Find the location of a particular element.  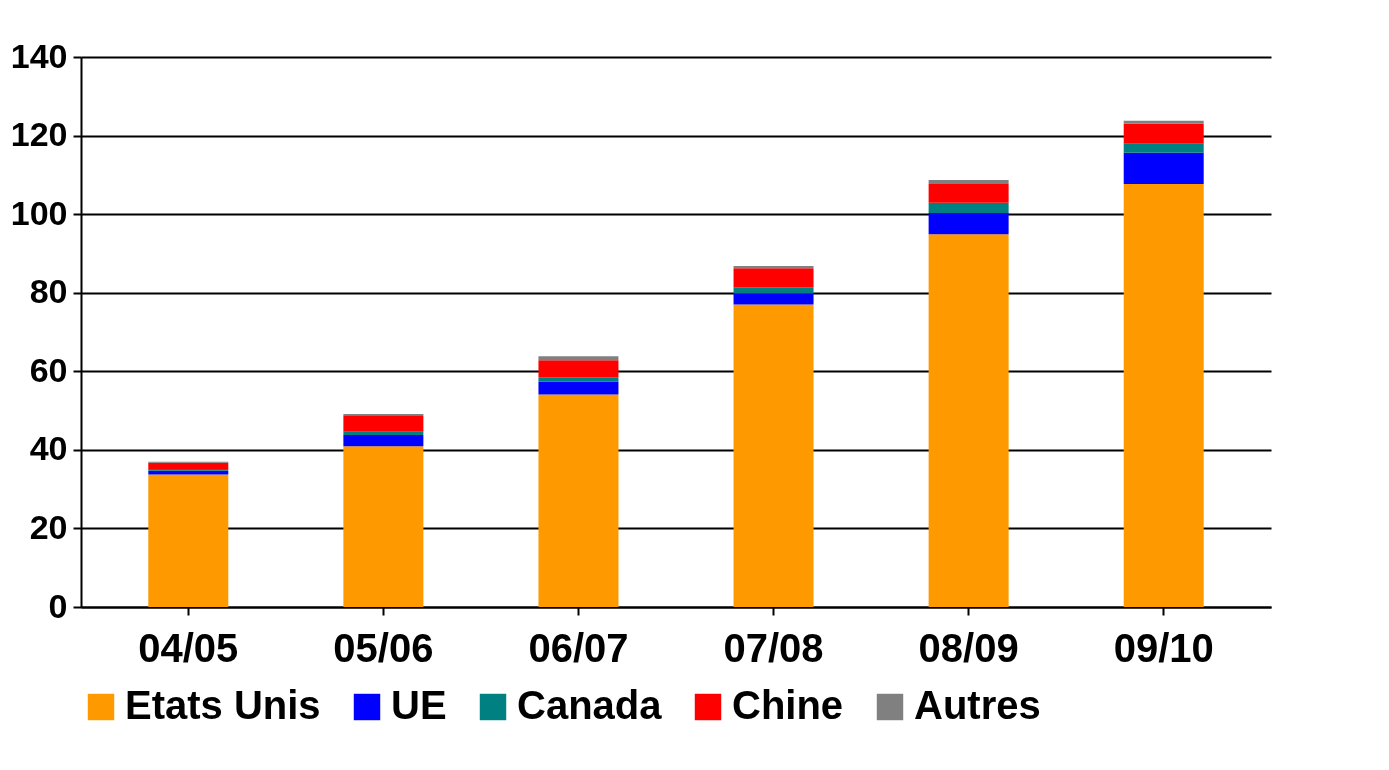

y-tick-label: 40 is located at coordinates (48, 448).